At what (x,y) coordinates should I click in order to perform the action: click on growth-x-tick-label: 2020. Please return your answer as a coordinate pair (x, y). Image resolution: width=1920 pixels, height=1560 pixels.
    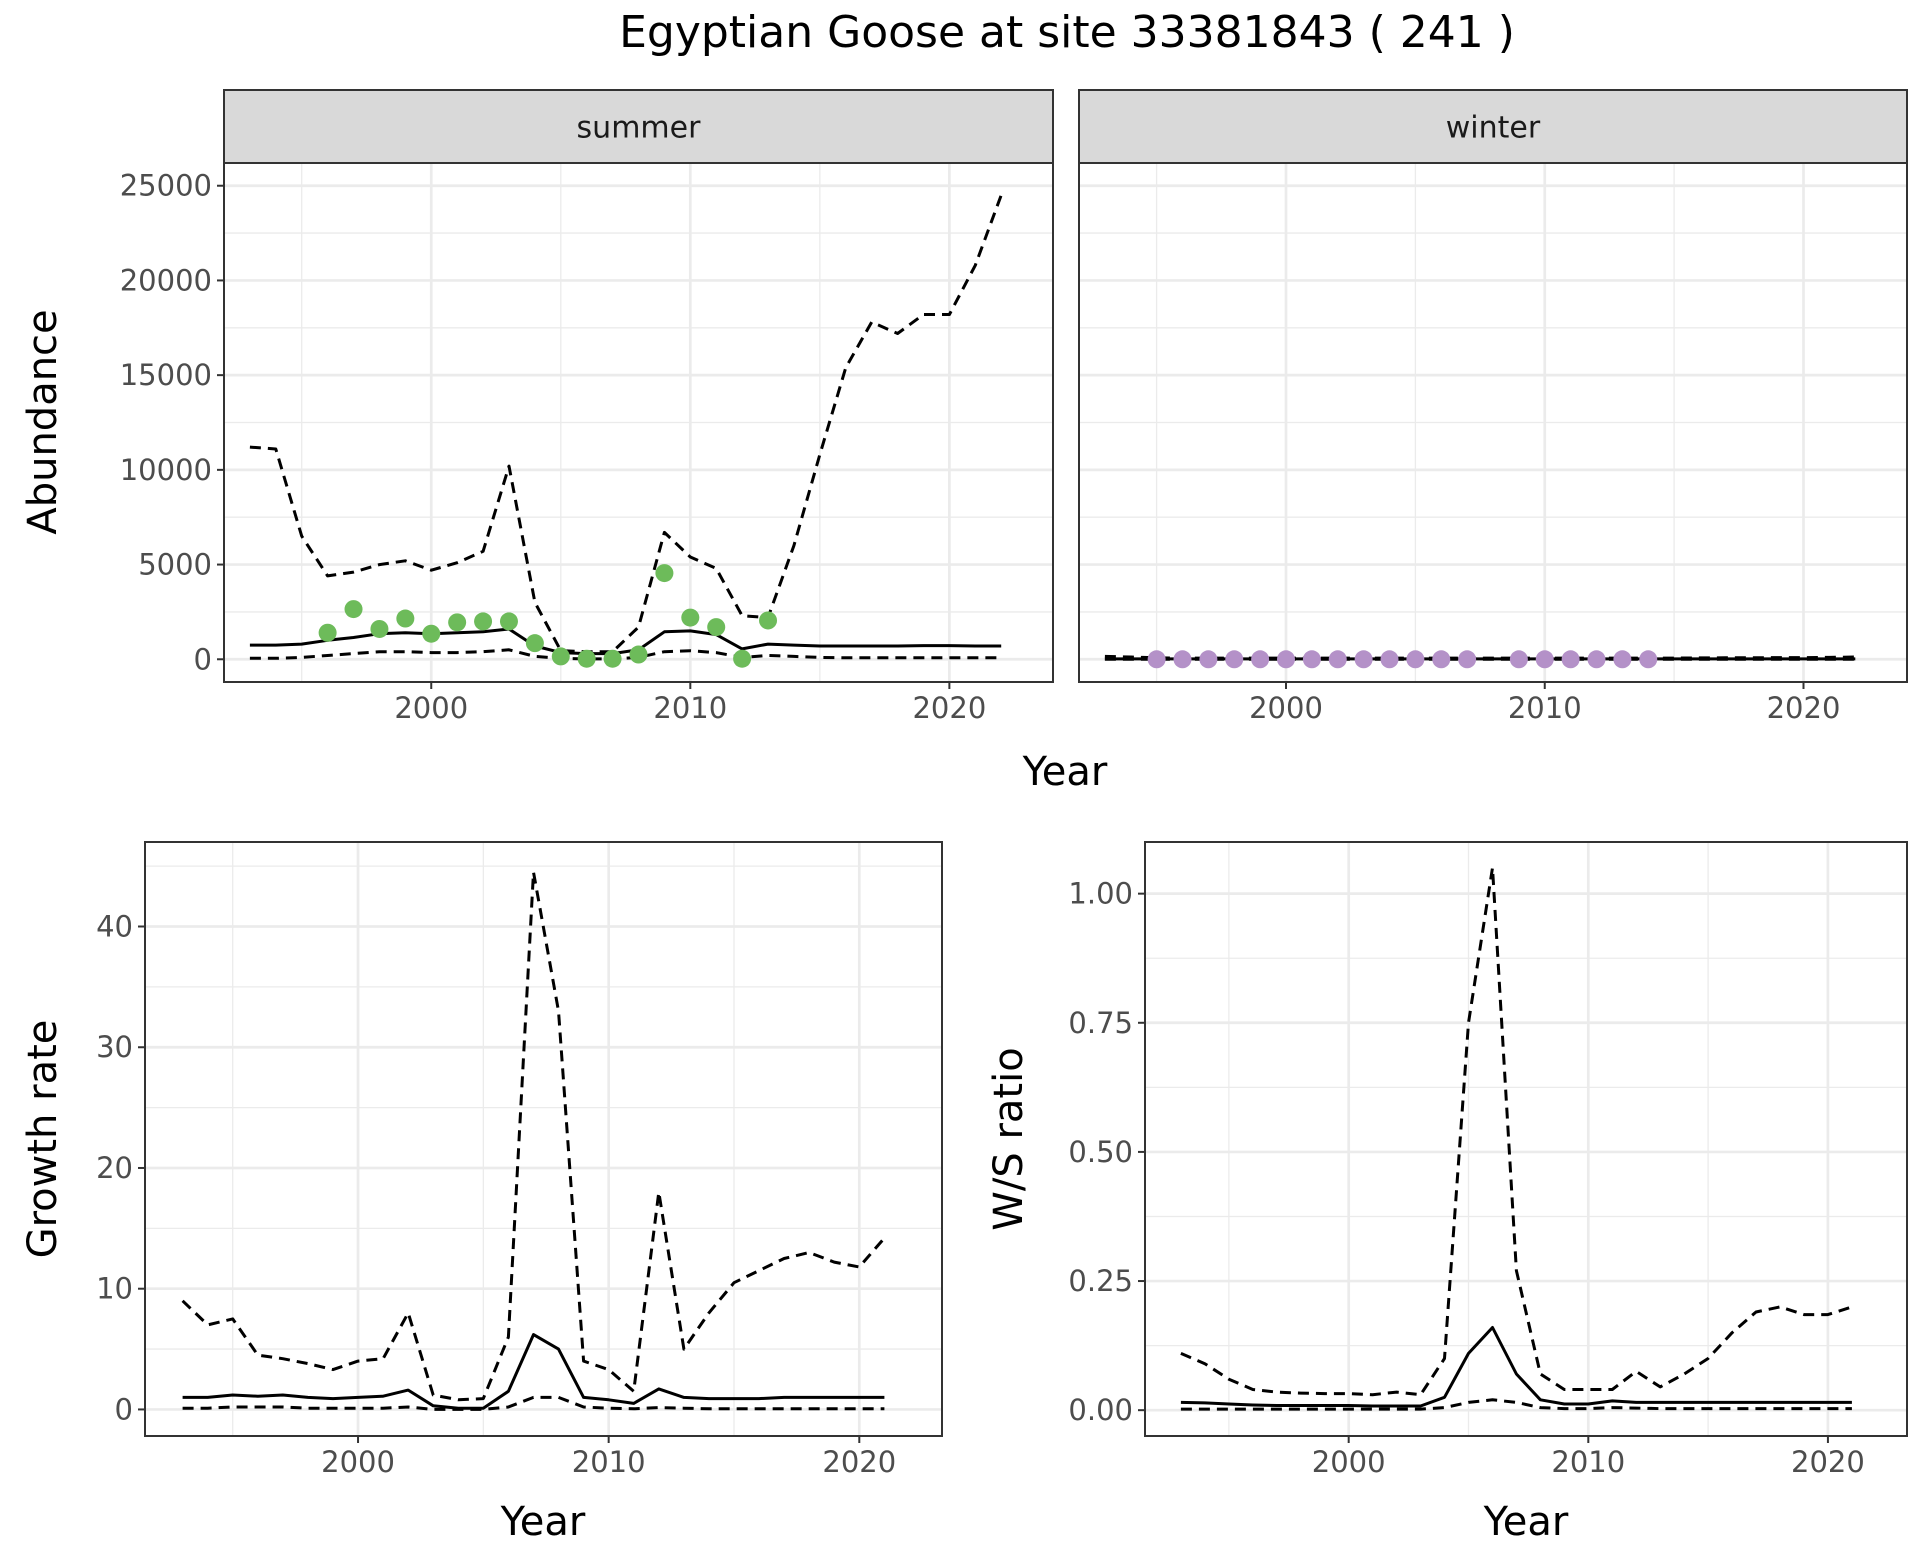
    Looking at the image, I should click on (859, 1462).